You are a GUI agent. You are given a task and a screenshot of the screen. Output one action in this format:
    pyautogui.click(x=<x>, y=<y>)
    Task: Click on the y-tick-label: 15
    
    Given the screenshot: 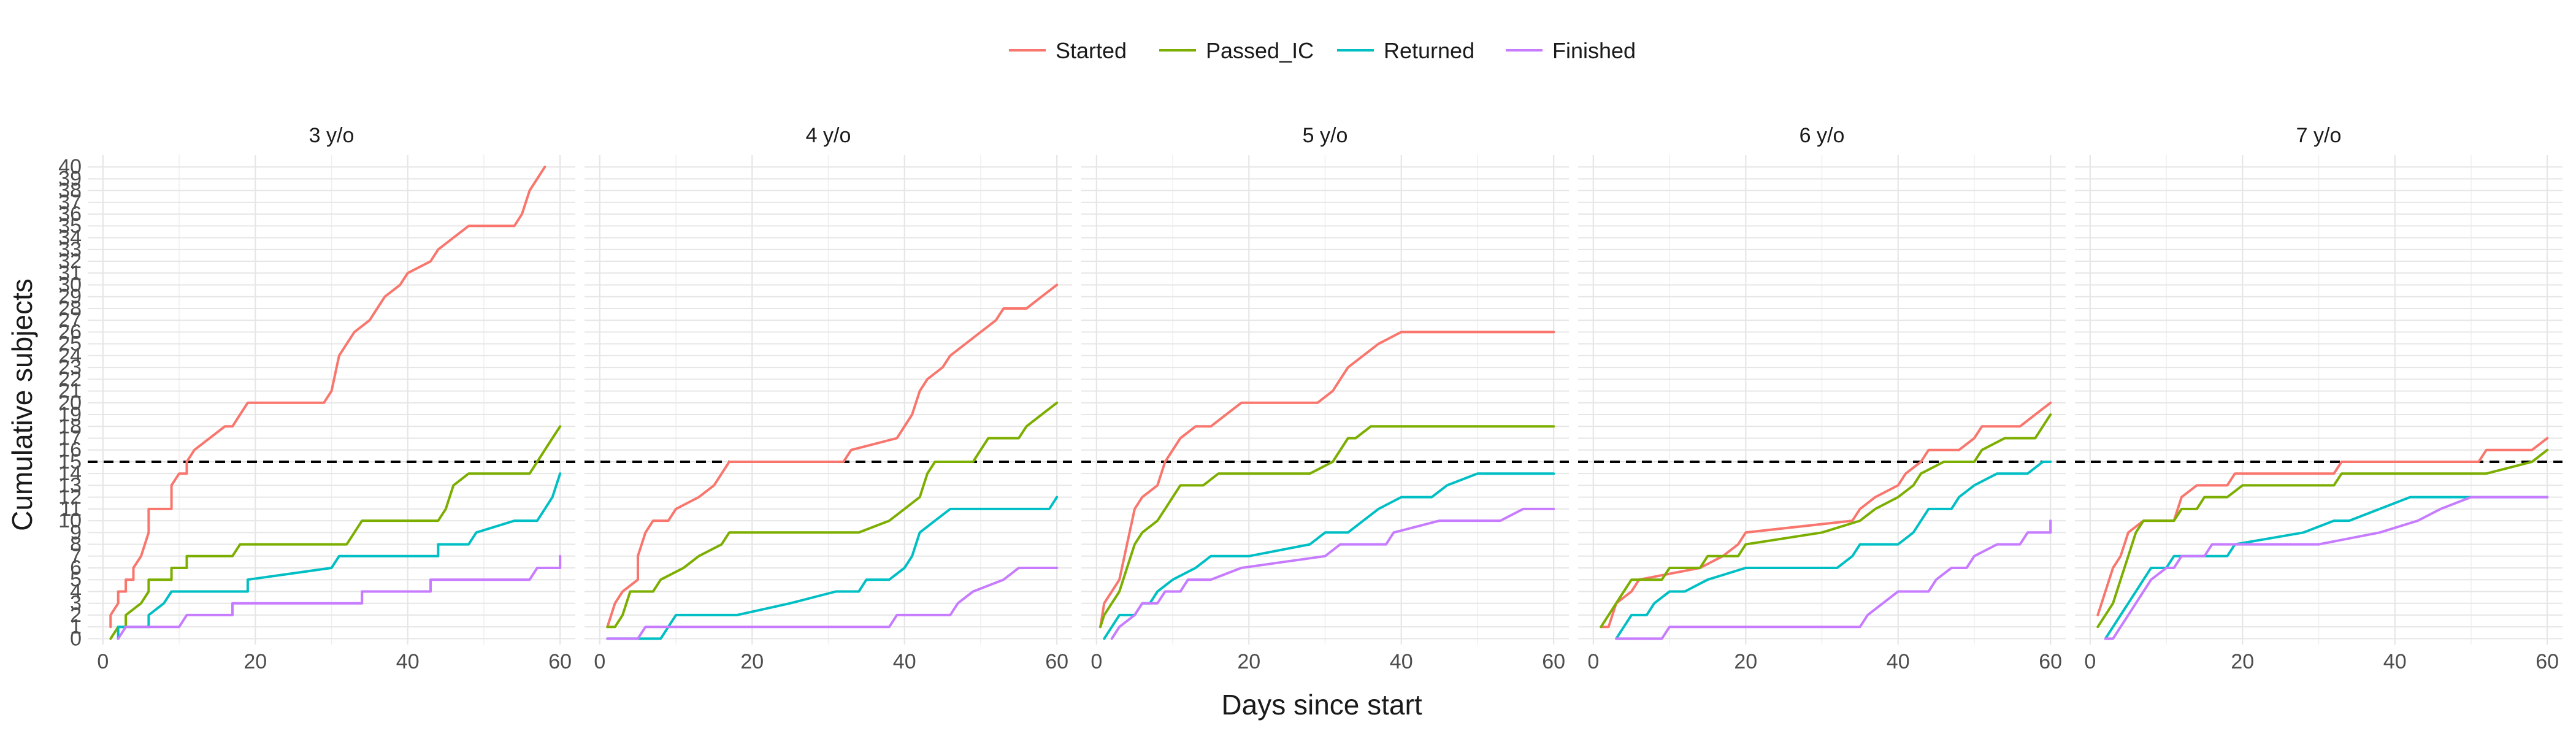 What is the action you would take?
    pyautogui.click(x=70, y=462)
    